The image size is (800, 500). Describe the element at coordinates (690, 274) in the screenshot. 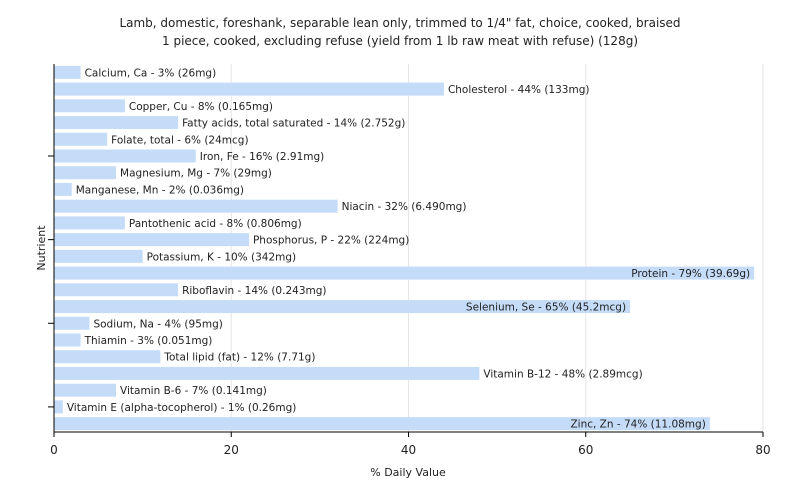

I see `bar-label-12: Protein - 79% (39.69g)` at that location.